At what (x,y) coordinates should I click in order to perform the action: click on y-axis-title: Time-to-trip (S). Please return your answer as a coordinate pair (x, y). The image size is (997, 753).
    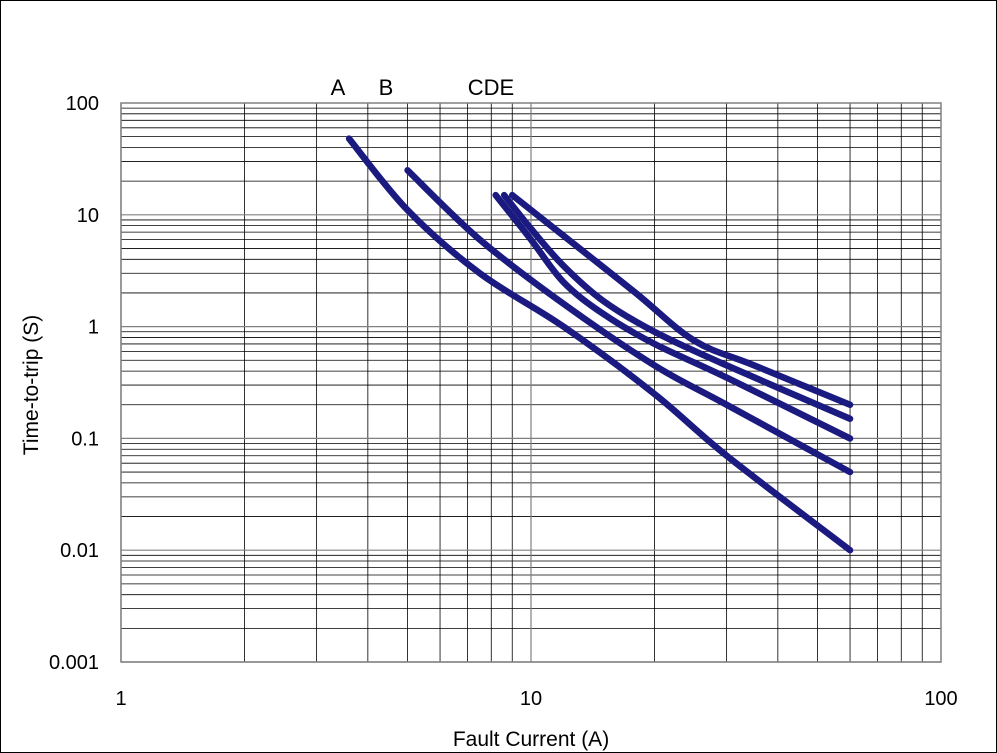
    Looking at the image, I should click on (31, 385).